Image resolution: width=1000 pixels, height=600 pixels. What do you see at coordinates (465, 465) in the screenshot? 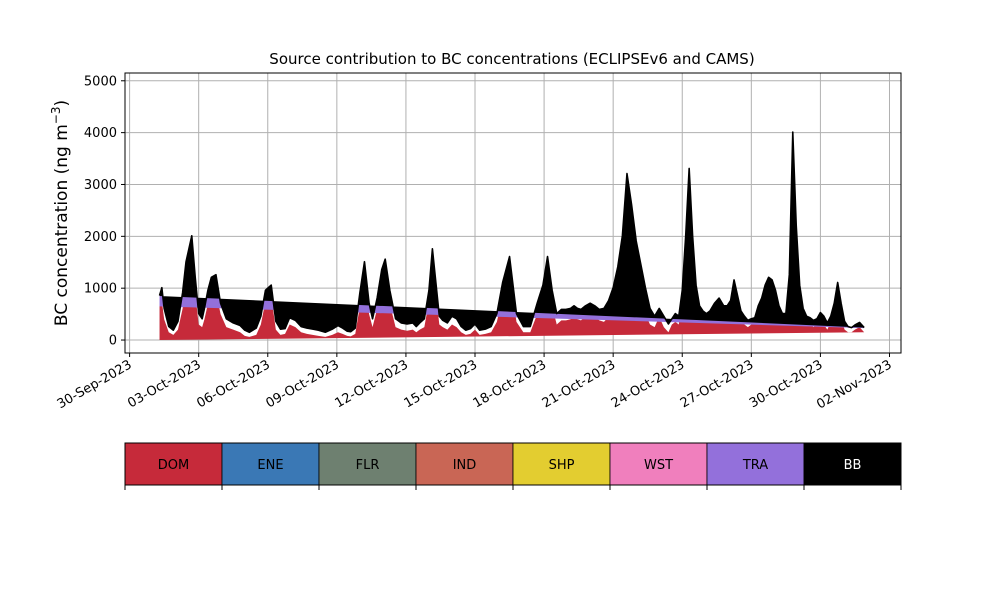
I see `legend-label-ind: IND` at bounding box center [465, 465].